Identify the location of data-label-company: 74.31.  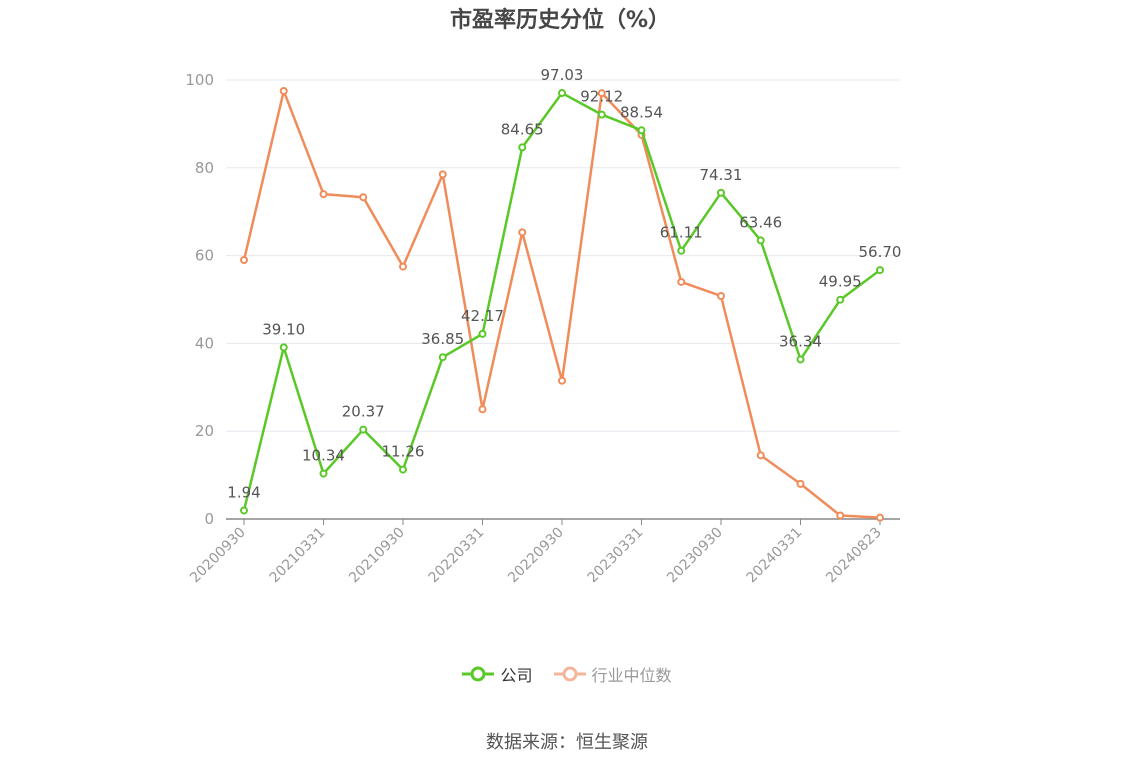
(721, 175).